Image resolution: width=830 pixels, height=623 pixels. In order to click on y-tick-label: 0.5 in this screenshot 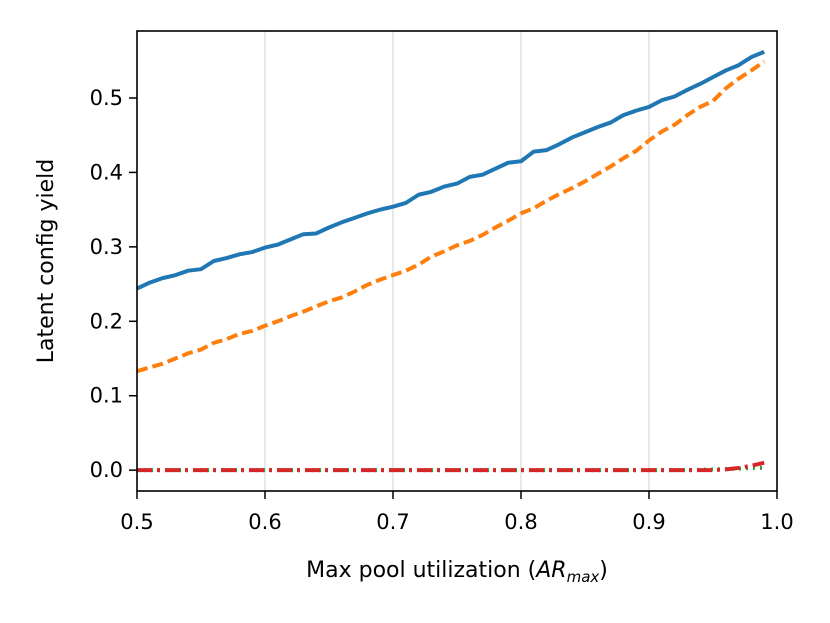, I will do `click(106, 98)`.